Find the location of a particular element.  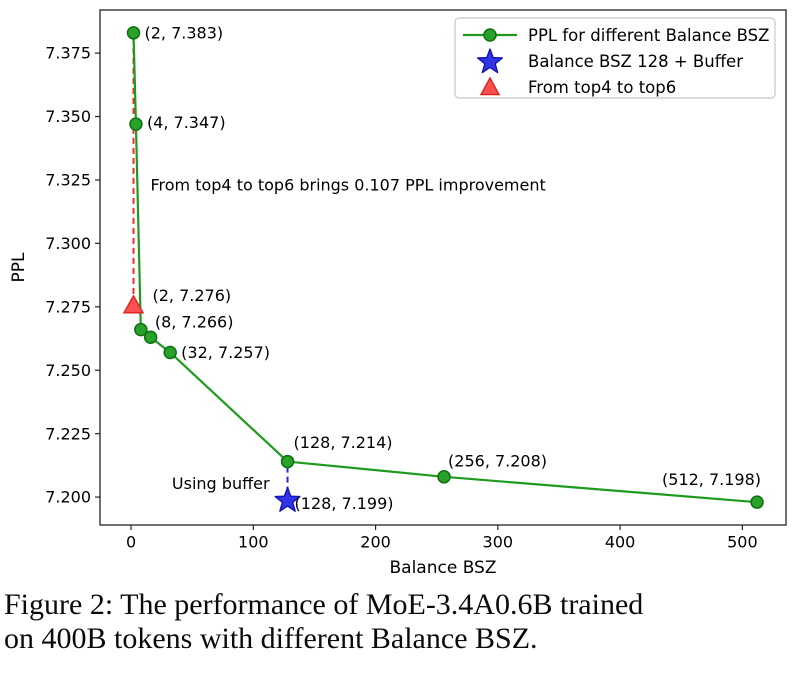

legend-label: PPL for different Balance BSZ is located at coordinates (648, 35).